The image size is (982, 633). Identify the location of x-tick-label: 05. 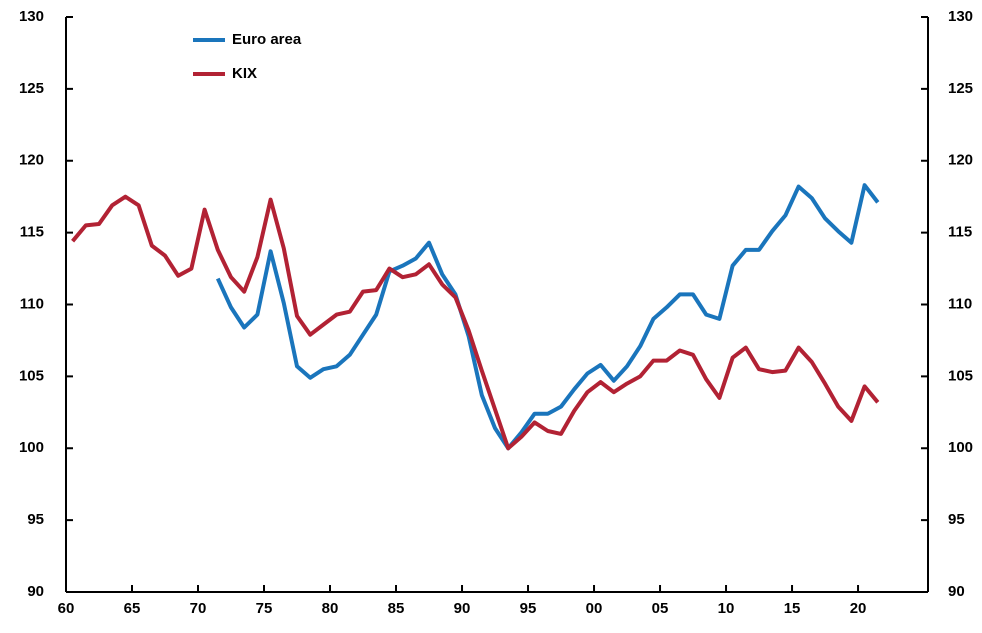
(660, 608).